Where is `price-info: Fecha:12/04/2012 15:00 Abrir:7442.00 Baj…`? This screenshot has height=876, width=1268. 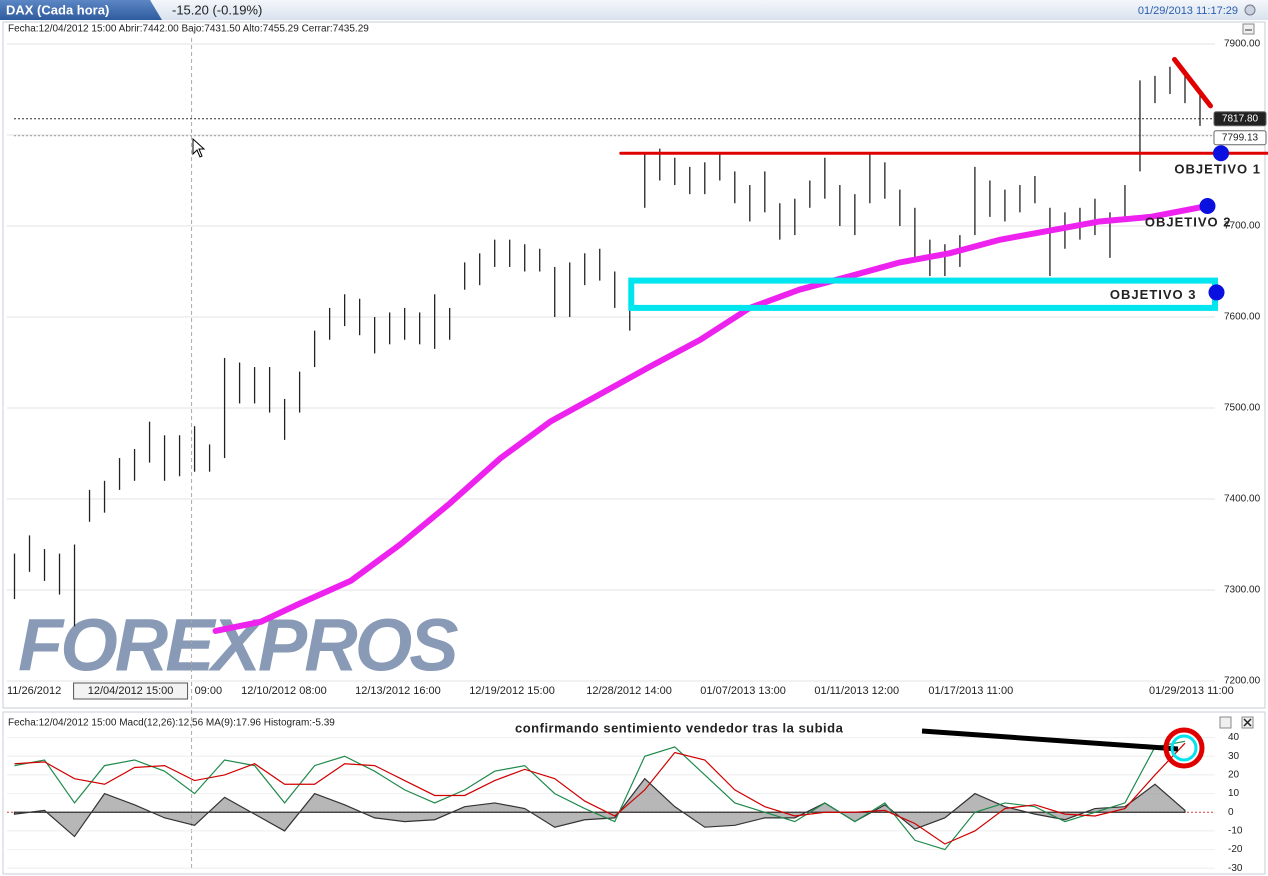
price-info: Fecha:12/04/2012 15:00 Abrir:7442.00 Baj… is located at coordinates (188, 29).